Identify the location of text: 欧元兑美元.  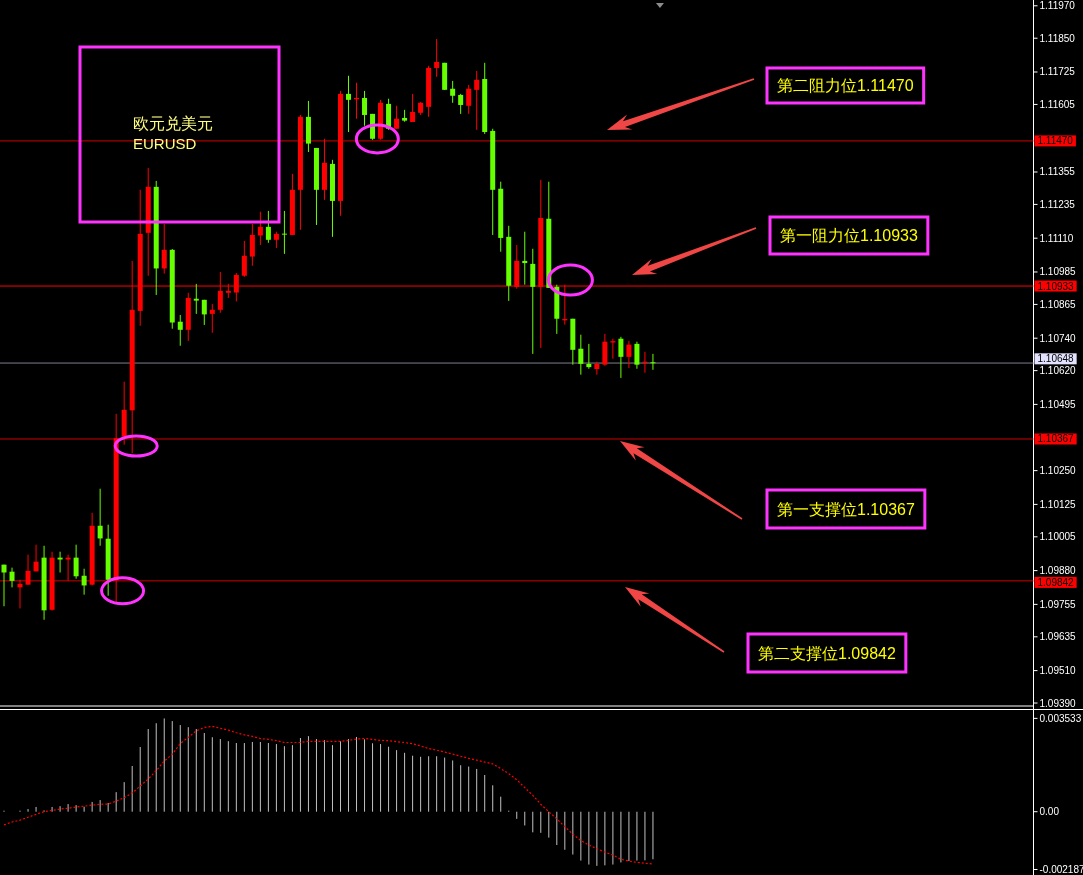
(173, 123).